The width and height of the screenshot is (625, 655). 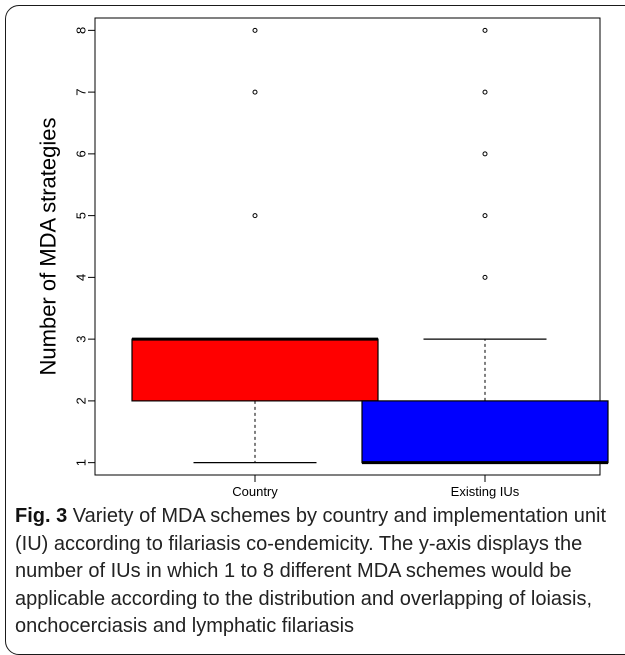 I want to click on x-tick-label: Country, so click(x=255, y=491).